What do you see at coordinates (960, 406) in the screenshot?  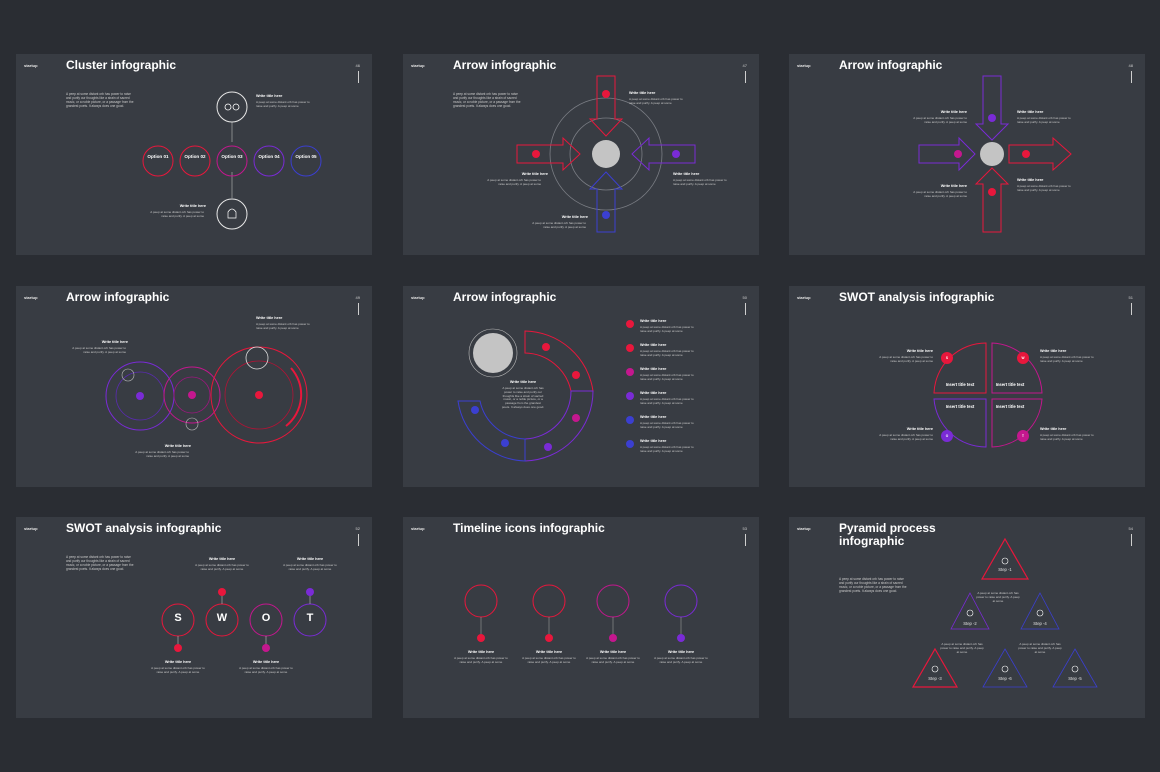 I see `insert-title-3: Insert title text` at bounding box center [960, 406].